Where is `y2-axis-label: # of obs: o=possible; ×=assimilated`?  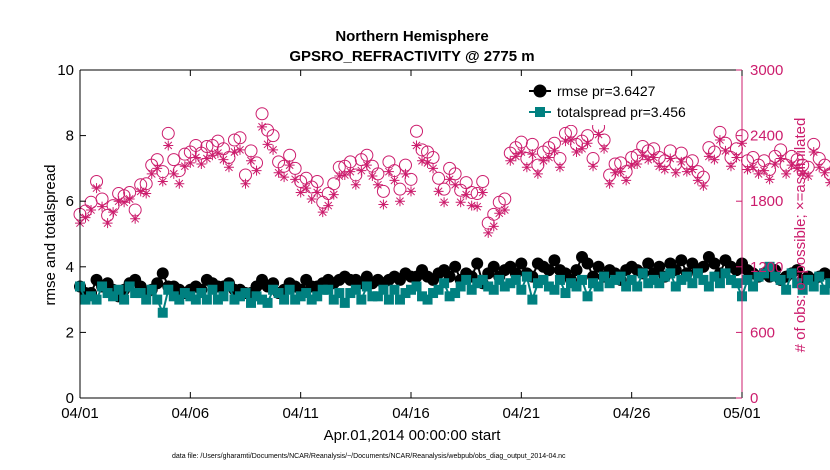
y2-axis-label: # of obs: o=possible; ×=assimilated is located at coordinates (800, 235).